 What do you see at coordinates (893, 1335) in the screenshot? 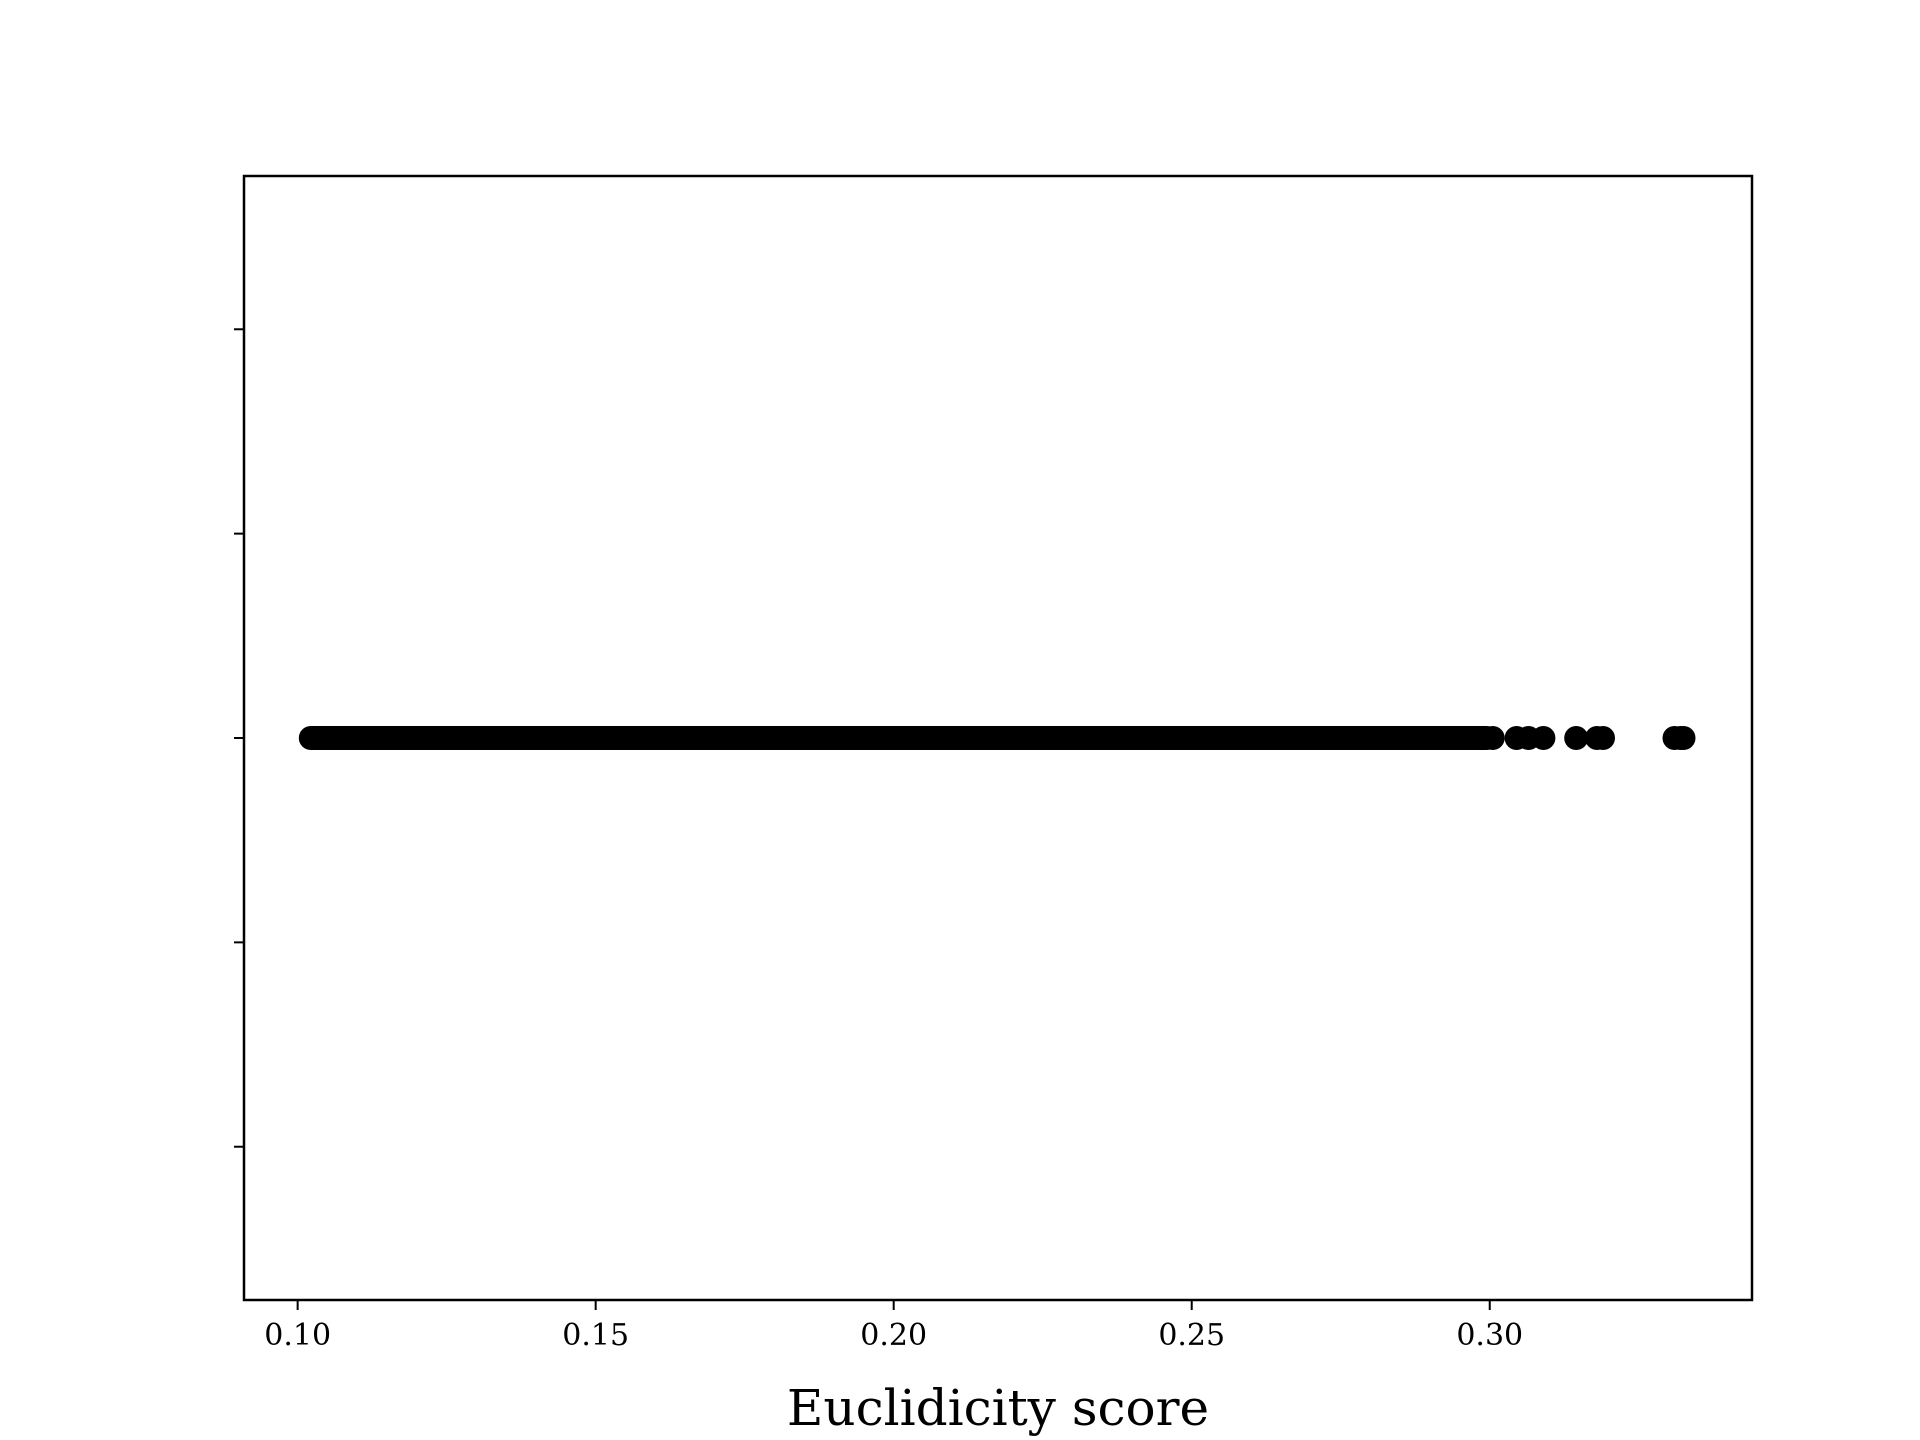
I see `x-tick-label: 0.20` at bounding box center [893, 1335].